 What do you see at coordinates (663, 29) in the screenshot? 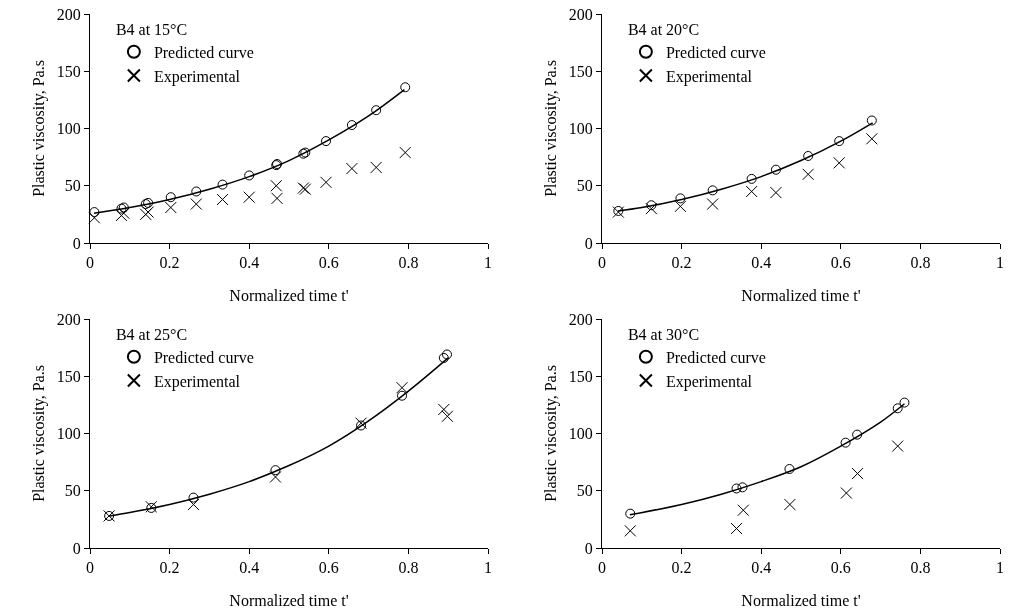
I see `legend-title: B4 at 20°C` at bounding box center [663, 29].